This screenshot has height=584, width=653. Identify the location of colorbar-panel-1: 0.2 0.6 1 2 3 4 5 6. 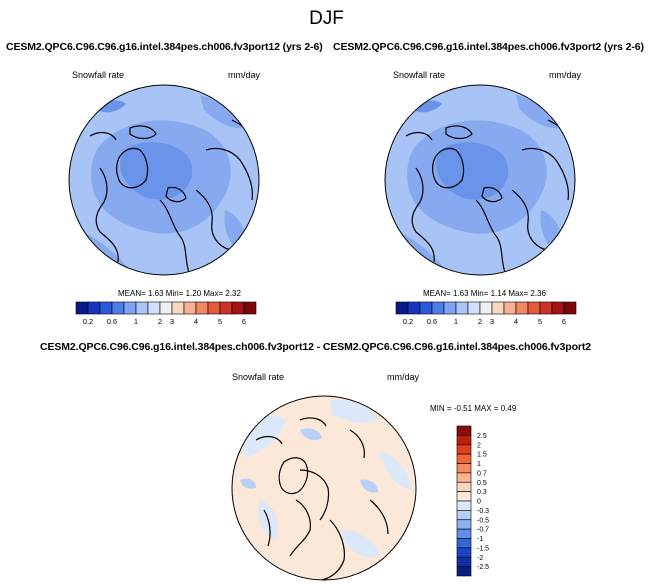
(166, 313).